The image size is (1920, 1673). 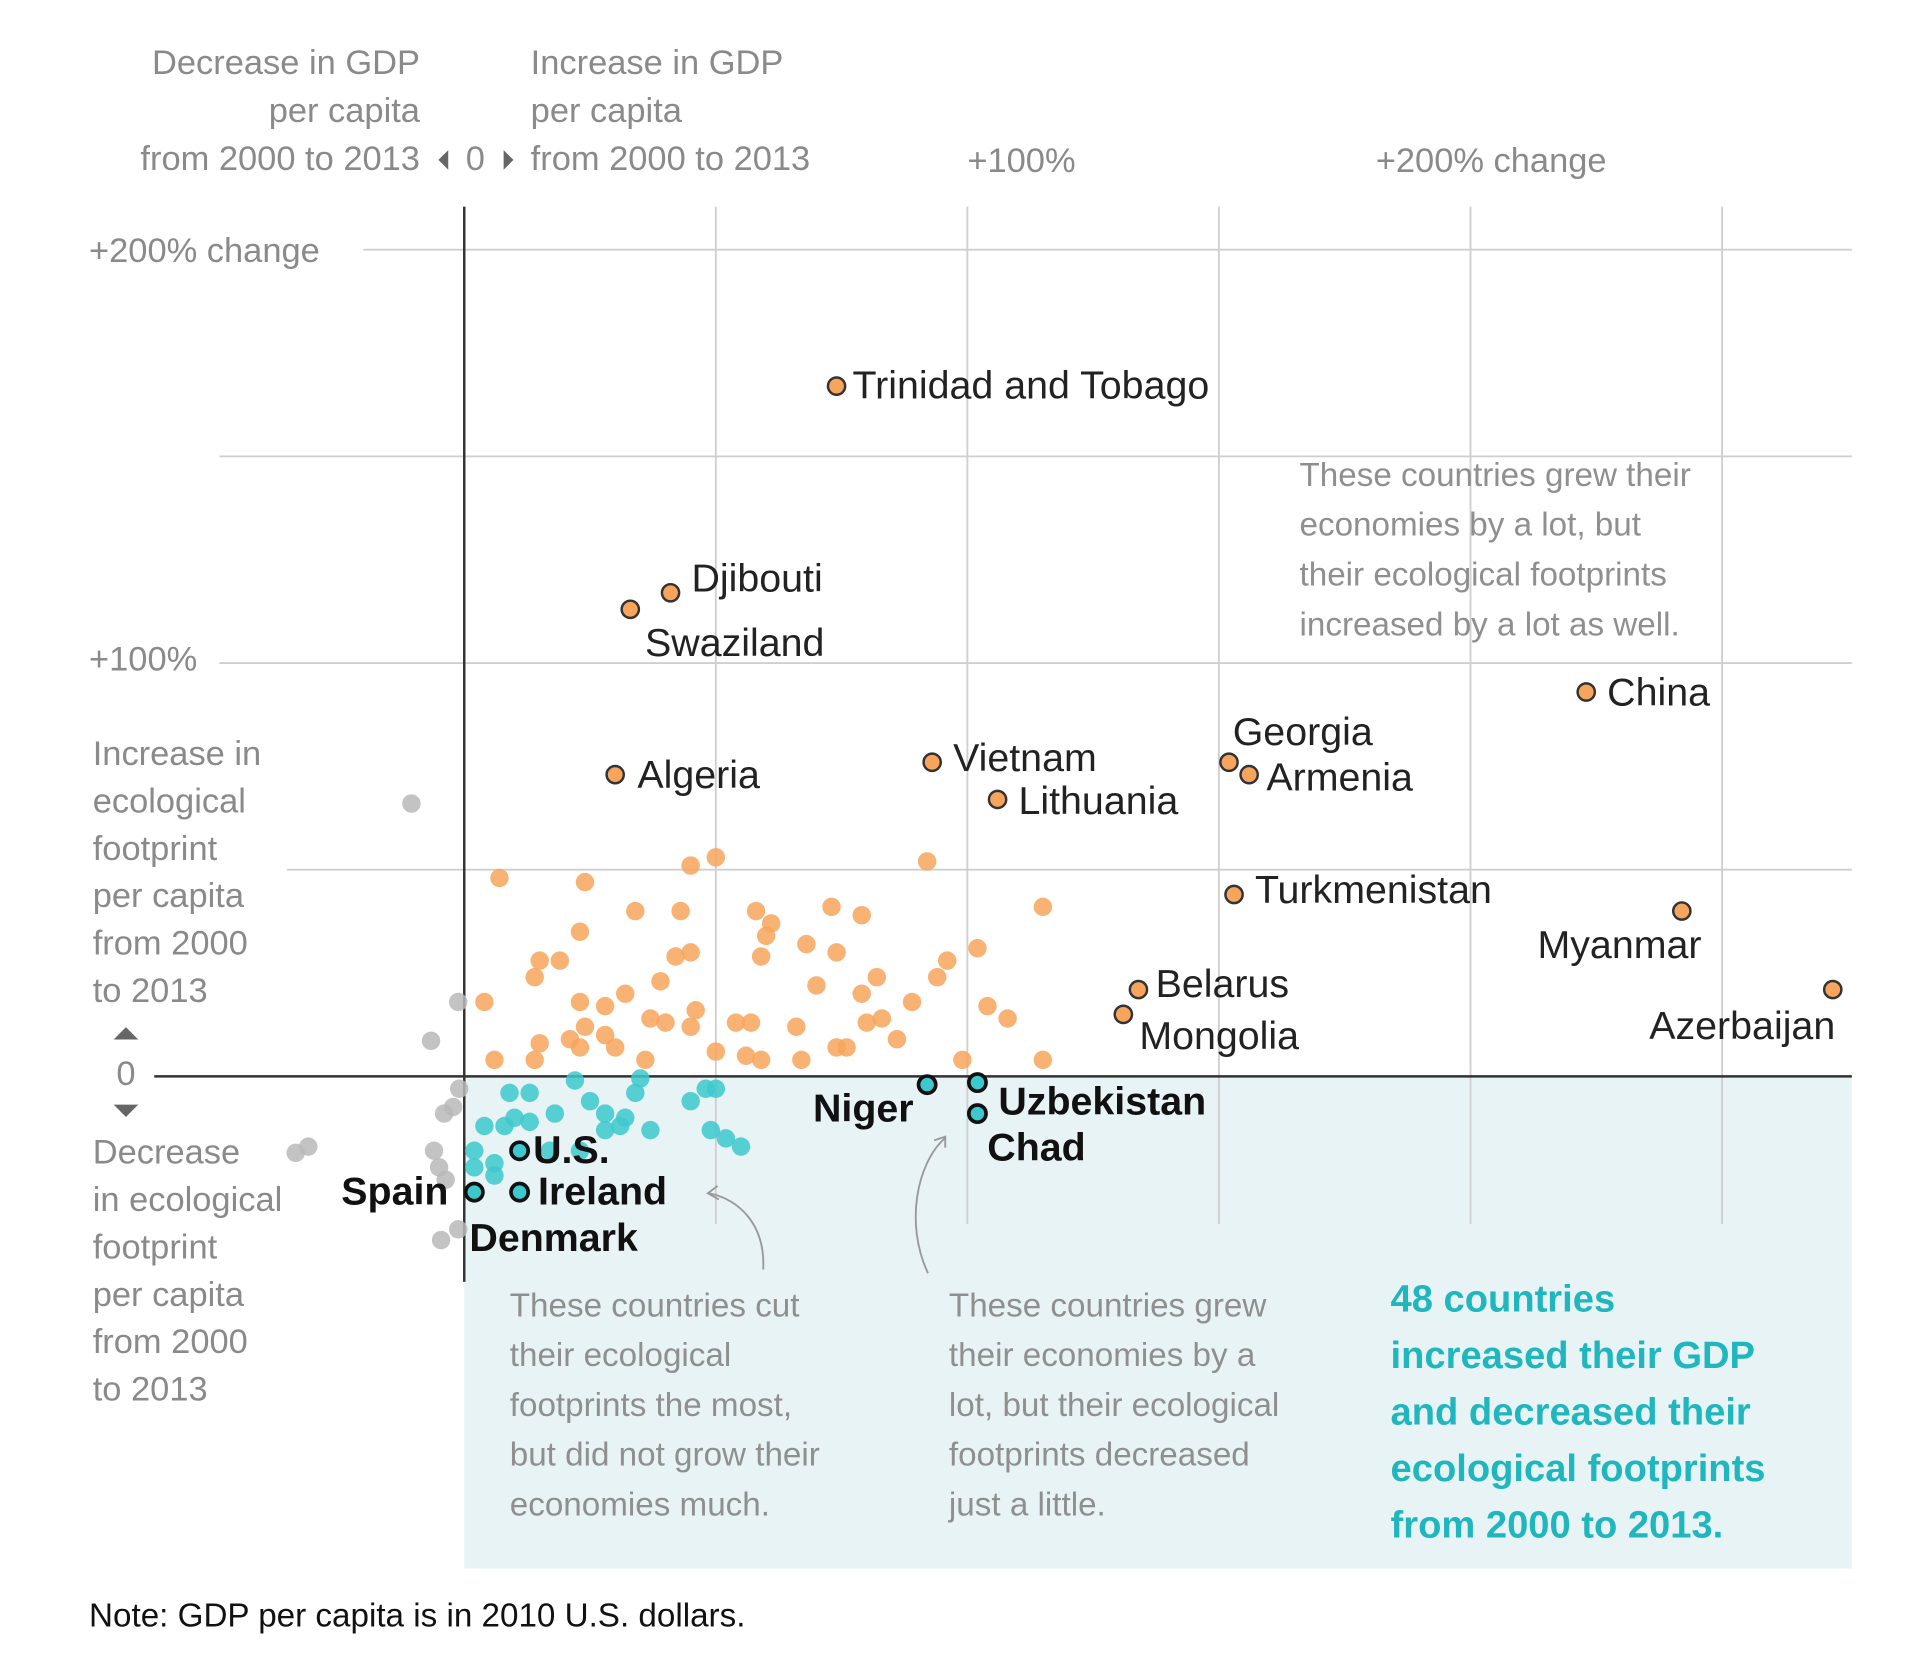 What do you see at coordinates (126, 1110) in the screenshot?
I see `arrow-down-icon` at bounding box center [126, 1110].